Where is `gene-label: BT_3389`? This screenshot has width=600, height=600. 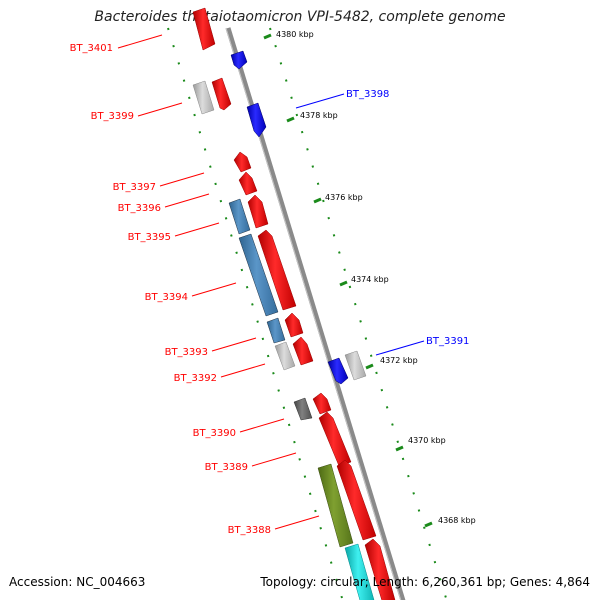 gene-label: BT_3389 is located at coordinates (226, 467).